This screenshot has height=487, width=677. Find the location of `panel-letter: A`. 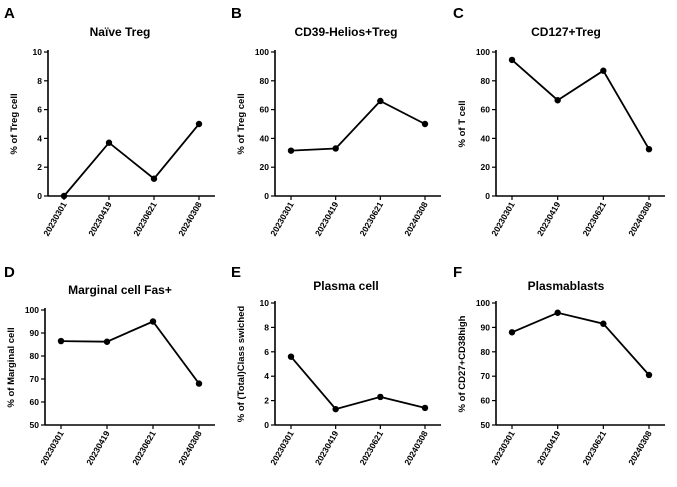

panel-letter: A is located at coordinates (9, 13).